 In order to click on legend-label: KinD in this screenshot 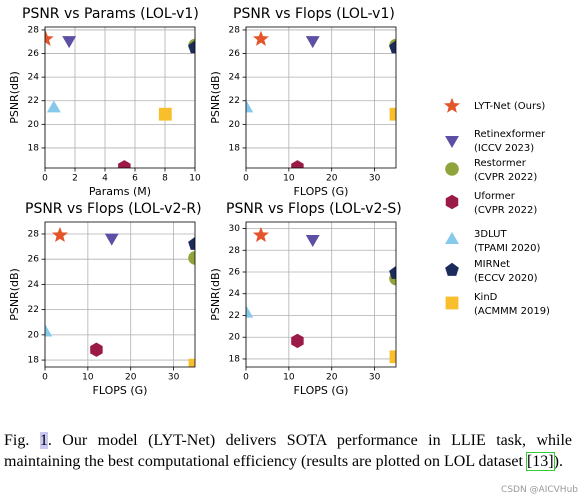, I will do `click(486, 297)`.